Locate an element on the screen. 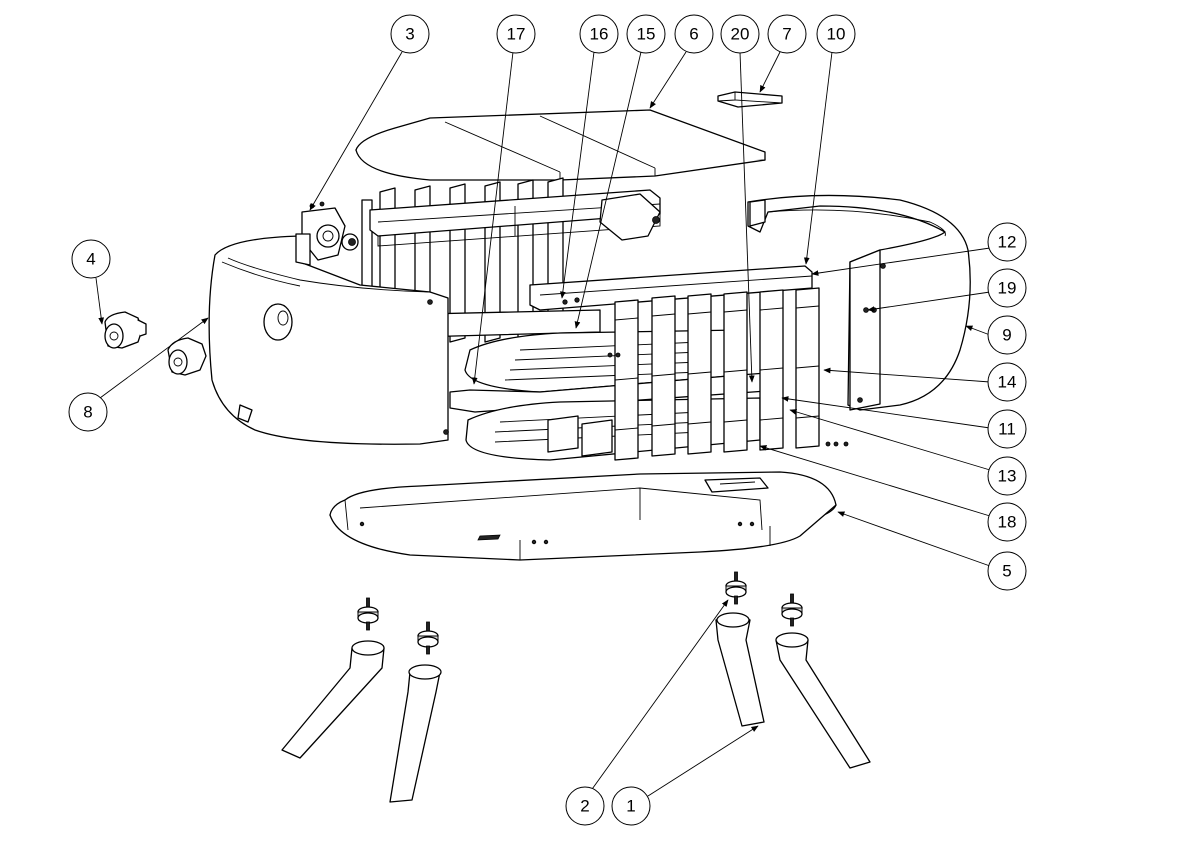 The image size is (1191, 842). balloon-1-label: 1 is located at coordinates (630, 806).